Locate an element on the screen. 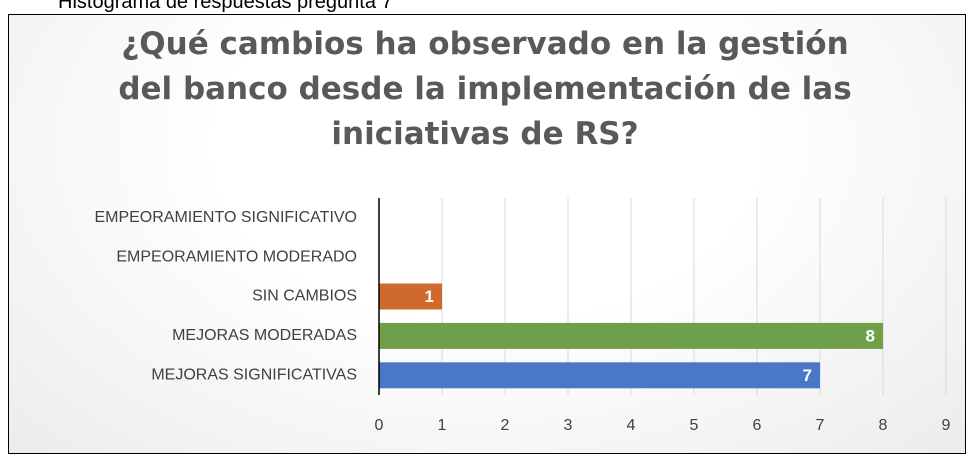 This screenshot has width=969, height=454. y-tick-label: MEJORAS MODERADAS is located at coordinates (264, 335).